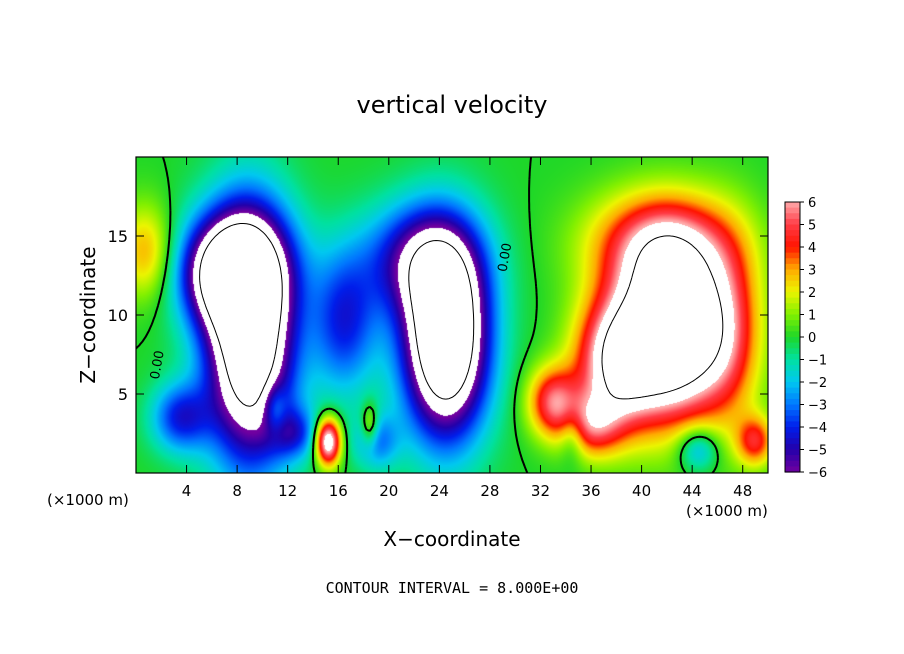 This screenshot has height=654, width=904. I want to click on contour-positive, so click(662, 317).